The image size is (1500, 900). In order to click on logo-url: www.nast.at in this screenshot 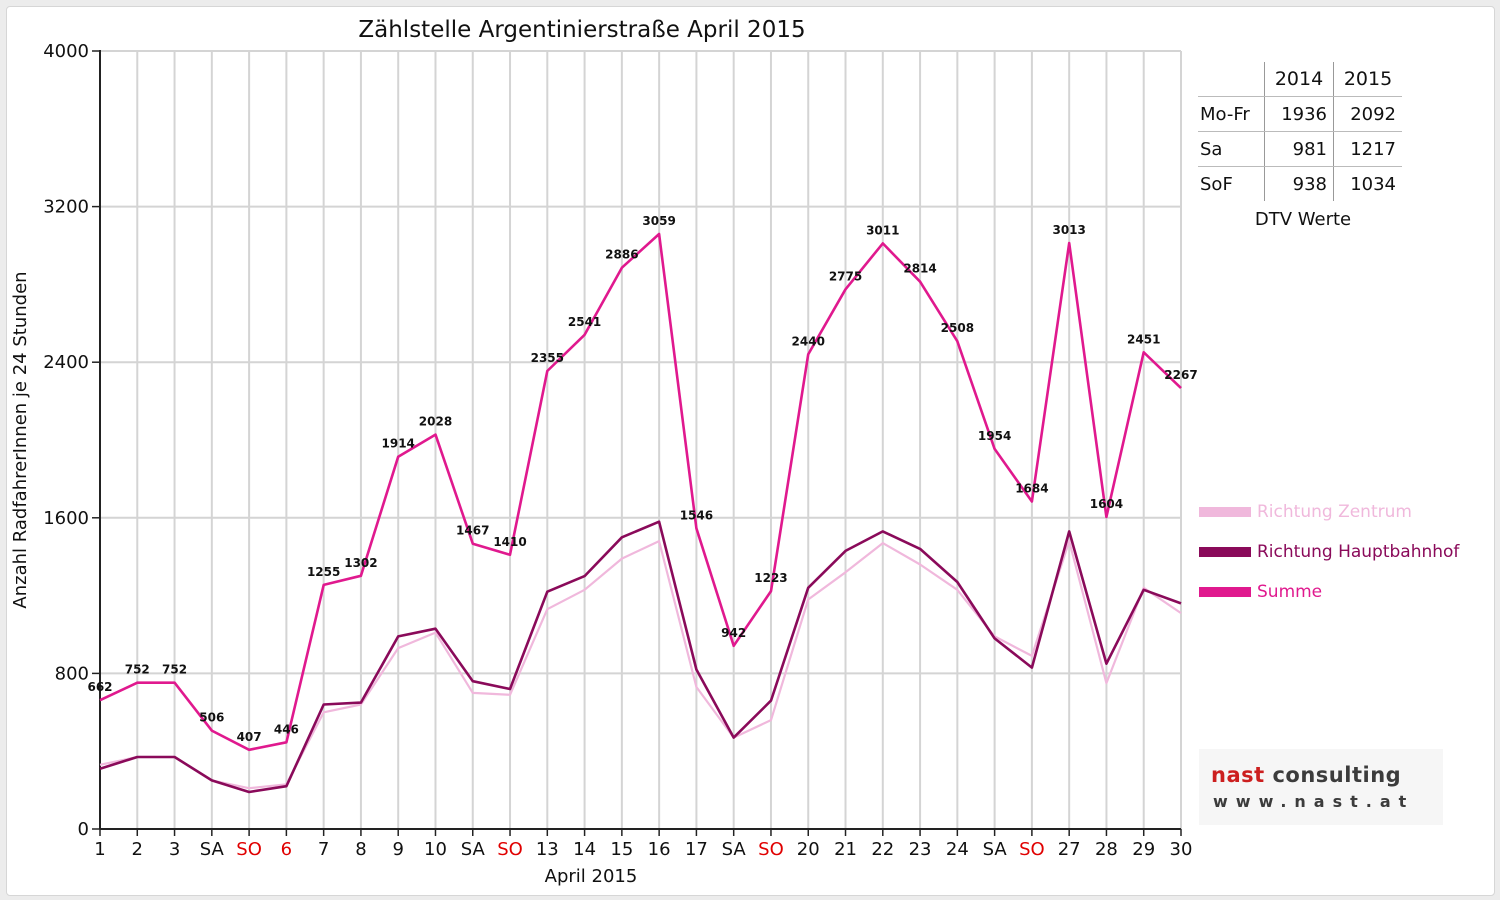, I will do `click(1314, 801)`.